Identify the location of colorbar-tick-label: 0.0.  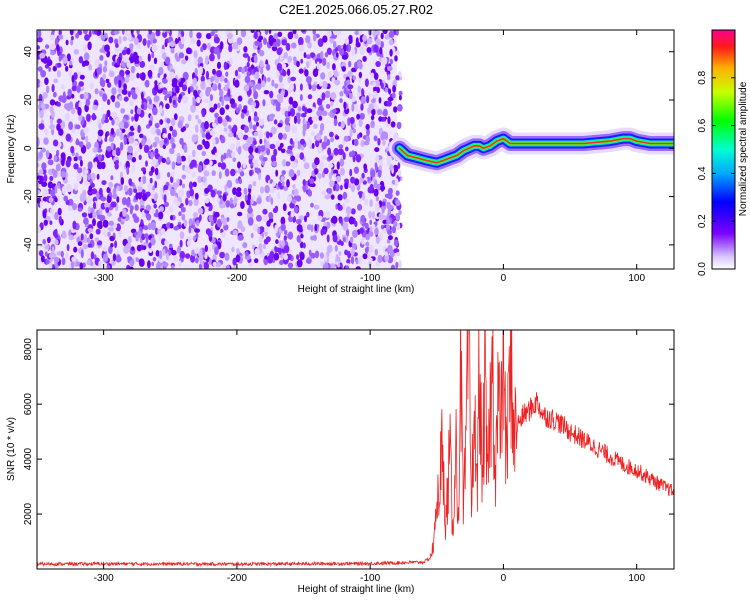
(702, 269).